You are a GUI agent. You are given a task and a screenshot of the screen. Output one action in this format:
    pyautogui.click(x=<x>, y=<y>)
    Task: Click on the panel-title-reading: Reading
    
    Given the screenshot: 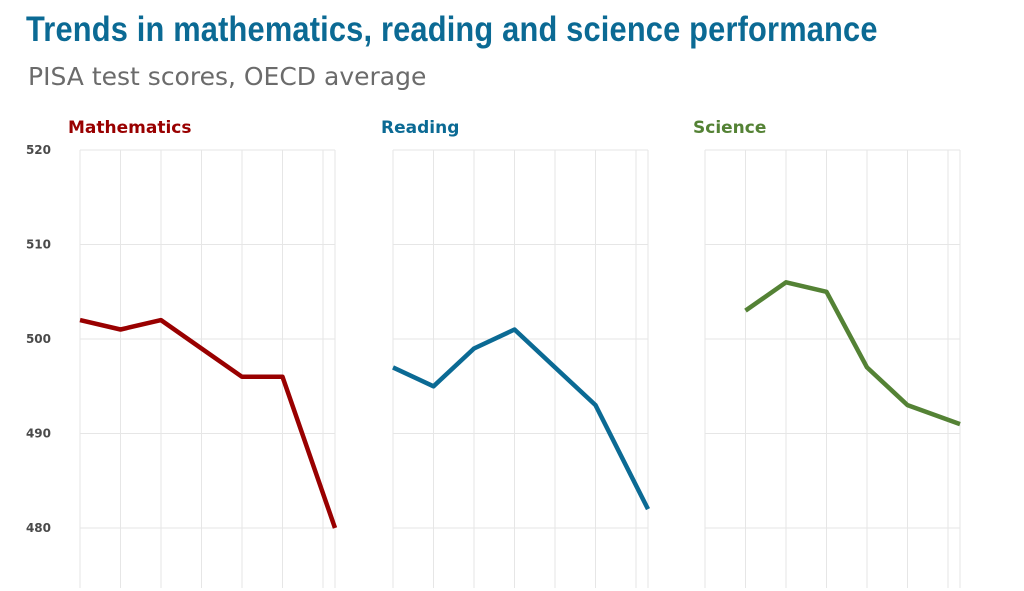 What is the action you would take?
    pyautogui.click(x=420, y=128)
    